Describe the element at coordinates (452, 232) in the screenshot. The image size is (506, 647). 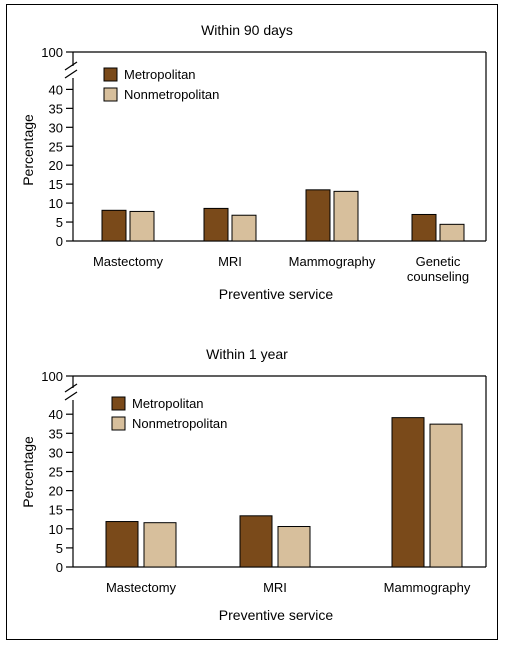
I see `bar-nonmetropolitan-genetic-counseling` at that location.